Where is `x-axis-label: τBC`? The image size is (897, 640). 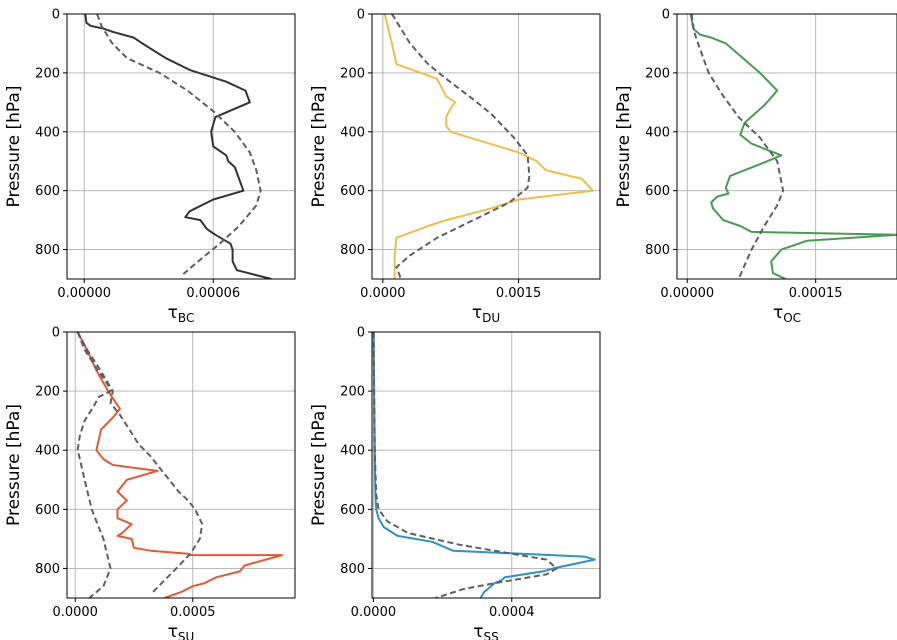 x-axis-label: τBC is located at coordinates (181, 314).